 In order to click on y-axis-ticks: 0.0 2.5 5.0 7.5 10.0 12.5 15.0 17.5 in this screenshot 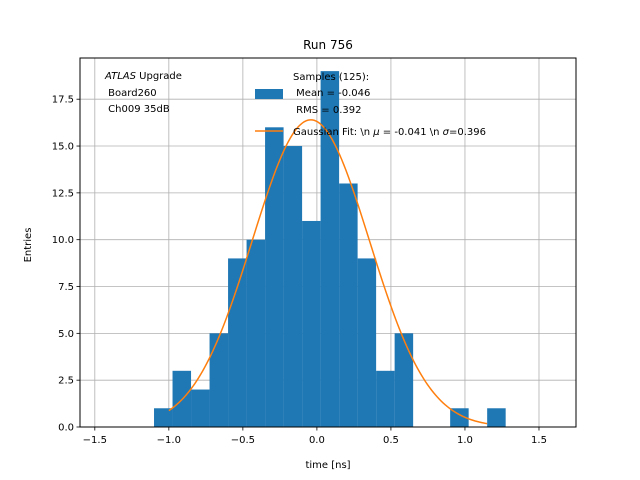, I will do `click(66, 264)`.